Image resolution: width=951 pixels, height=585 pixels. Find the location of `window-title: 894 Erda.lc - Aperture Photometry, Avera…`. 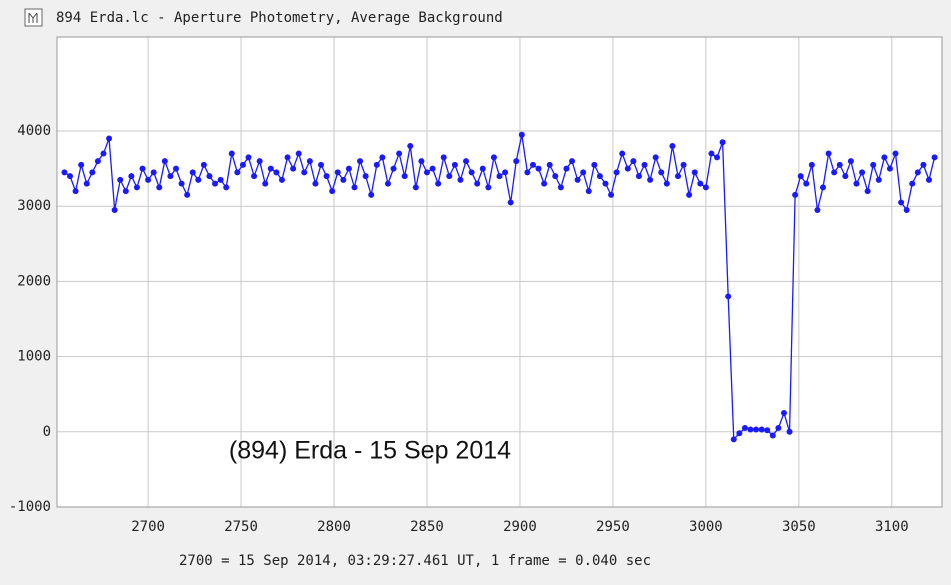

window-title: 894 Erda.lc - Aperture Photometry, Avera… is located at coordinates (279, 18).